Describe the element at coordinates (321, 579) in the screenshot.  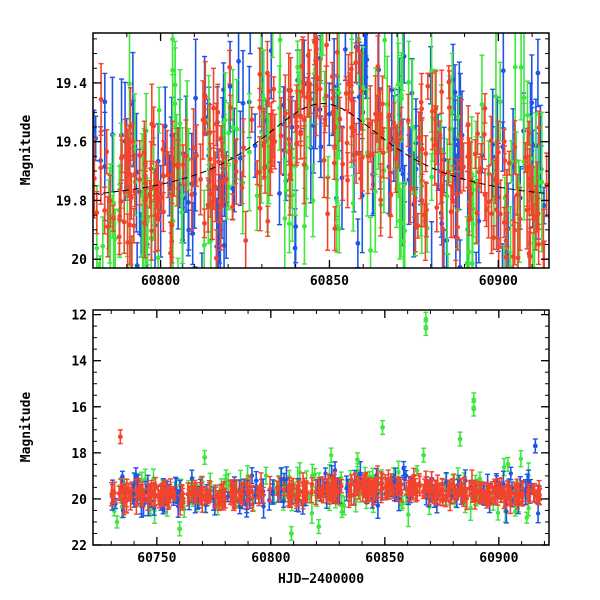
I see `bottom-x-axis-title: HJD−2400000` at that location.